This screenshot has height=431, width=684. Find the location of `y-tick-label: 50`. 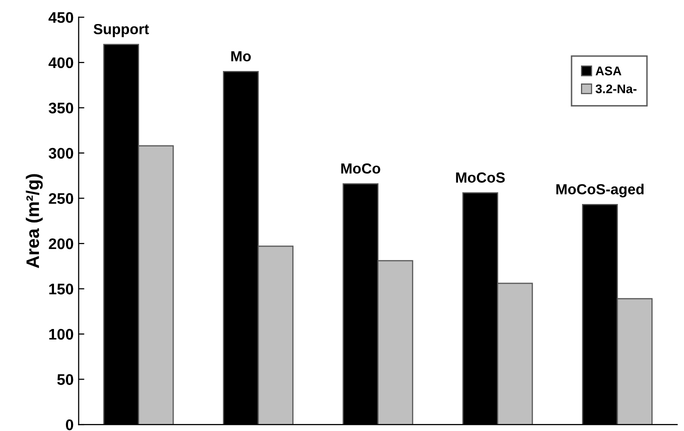

y-tick-label: 50 is located at coordinates (65, 379).